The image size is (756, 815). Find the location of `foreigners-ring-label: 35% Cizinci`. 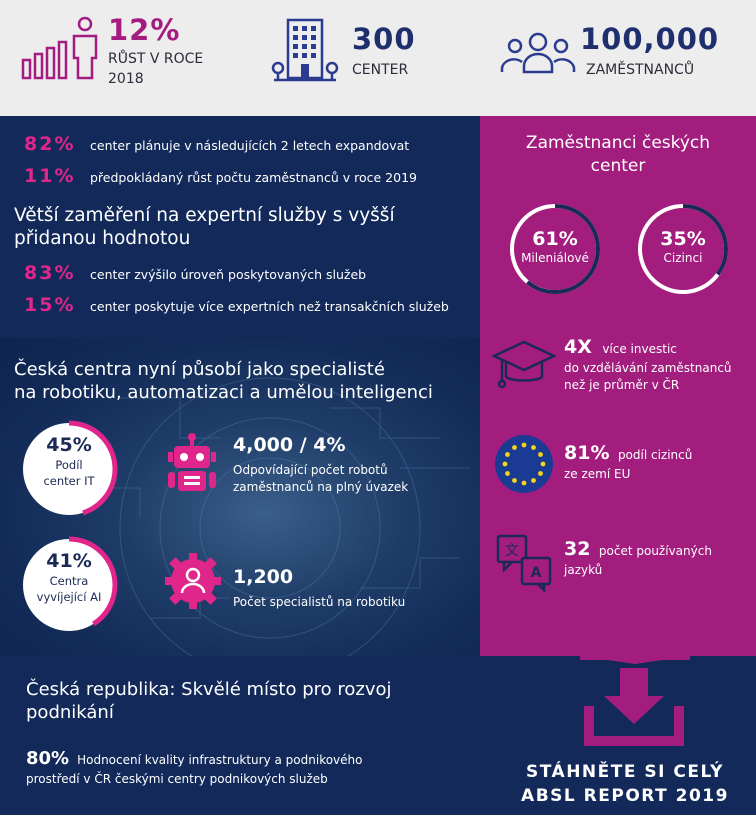

foreigners-ring-label: 35% Cizinci is located at coordinates (683, 246).